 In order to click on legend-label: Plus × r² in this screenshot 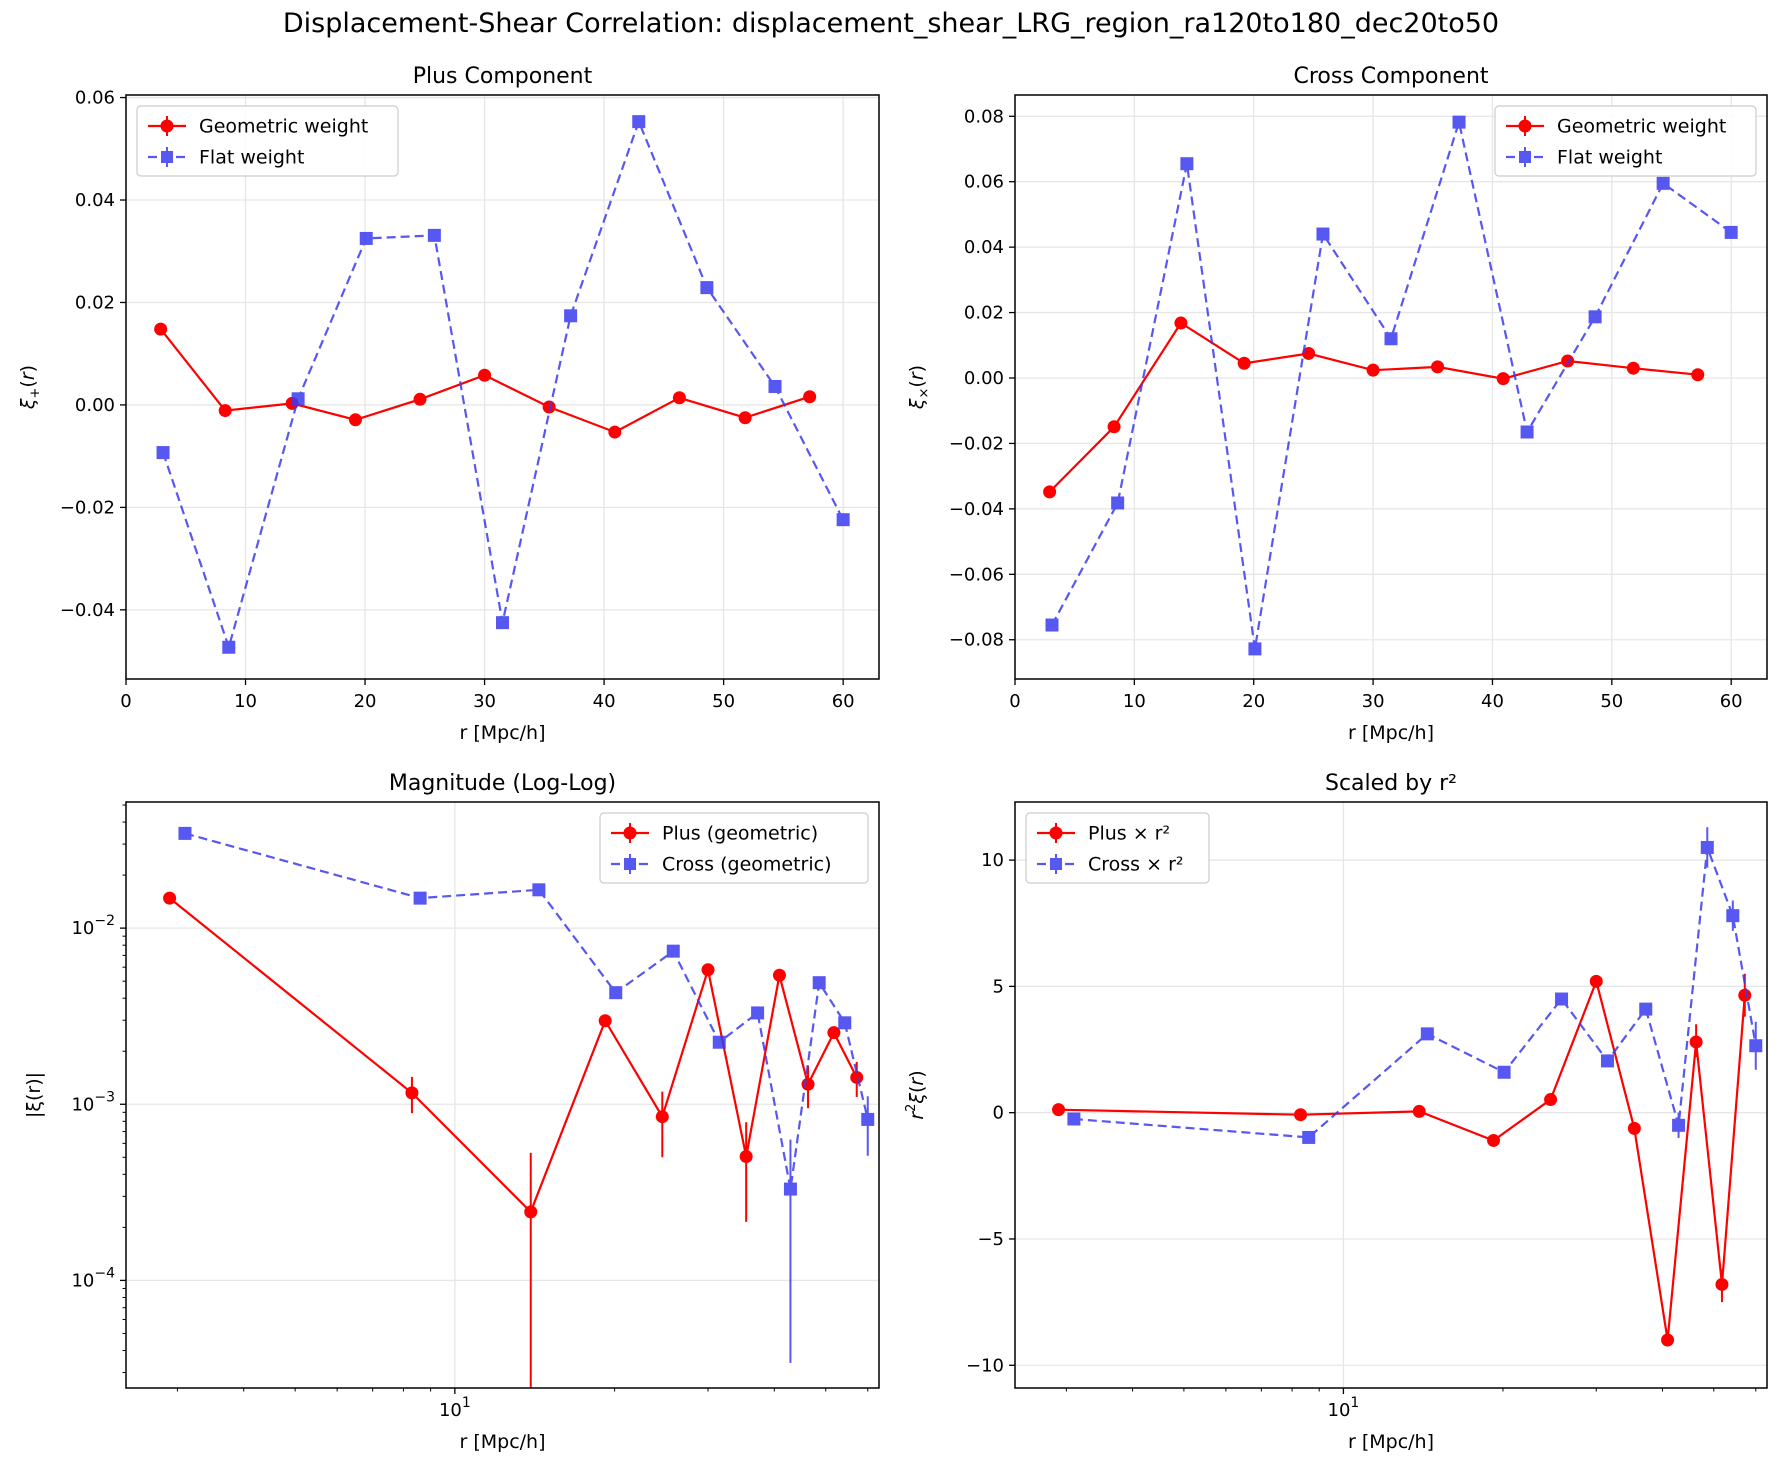, I will do `click(1129, 834)`.